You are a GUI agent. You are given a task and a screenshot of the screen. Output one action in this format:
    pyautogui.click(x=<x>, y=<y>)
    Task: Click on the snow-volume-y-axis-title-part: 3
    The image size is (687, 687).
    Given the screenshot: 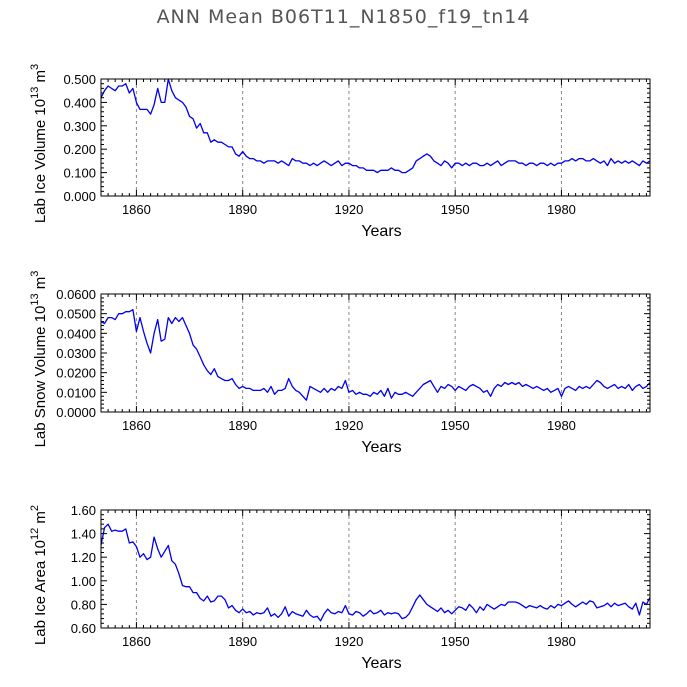 What is the action you would take?
    pyautogui.click(x=35, y=274)
    